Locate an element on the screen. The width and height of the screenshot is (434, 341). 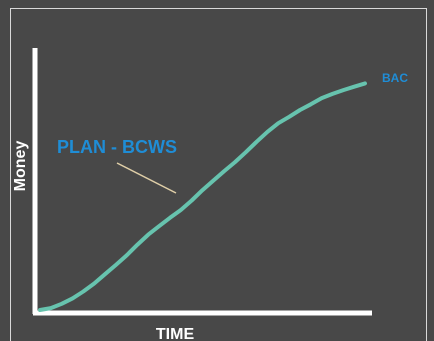
x-axis-label: TIME is located at coordinates (175, 333).